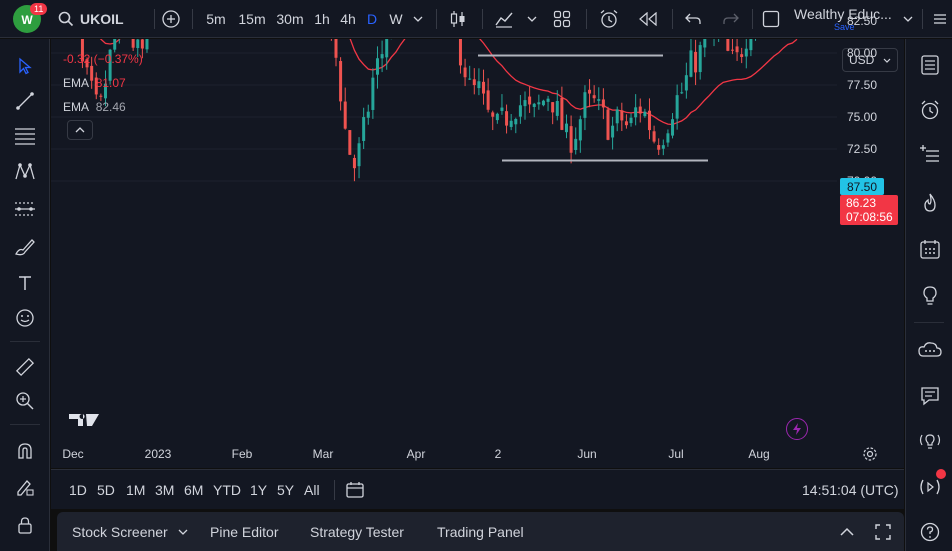 The image size is (952, 551). Describe the element at coordinates (94, 83) in the screenshot. I see `ema-legend-1: EMA 81.07` at that location.